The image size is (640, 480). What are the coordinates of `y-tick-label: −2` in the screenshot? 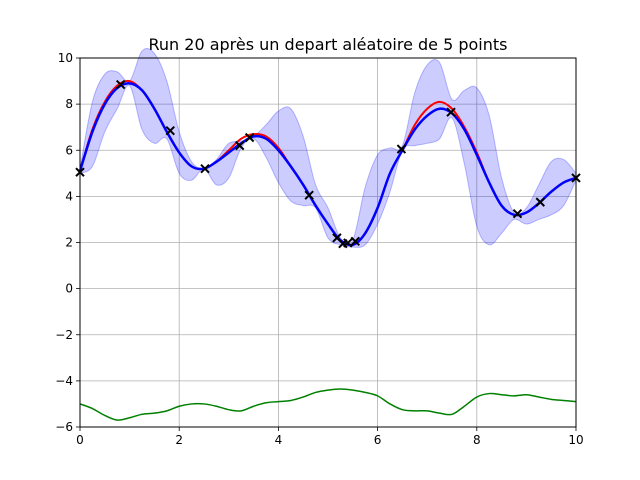 It's located at (64, 335).